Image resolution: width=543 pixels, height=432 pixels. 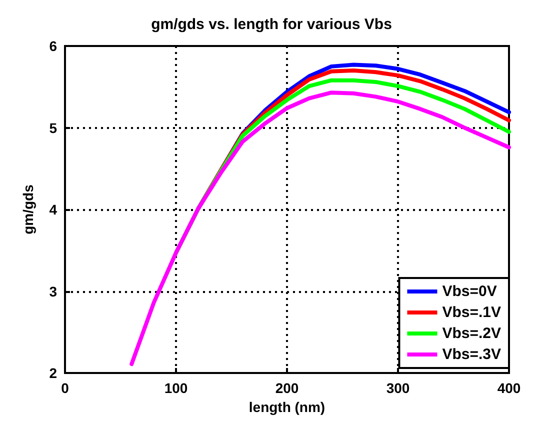 What do you see at coordinates (509, 388) in the screenshot?
I see `x-tick-label: 400` at bounding box center [509, 388].